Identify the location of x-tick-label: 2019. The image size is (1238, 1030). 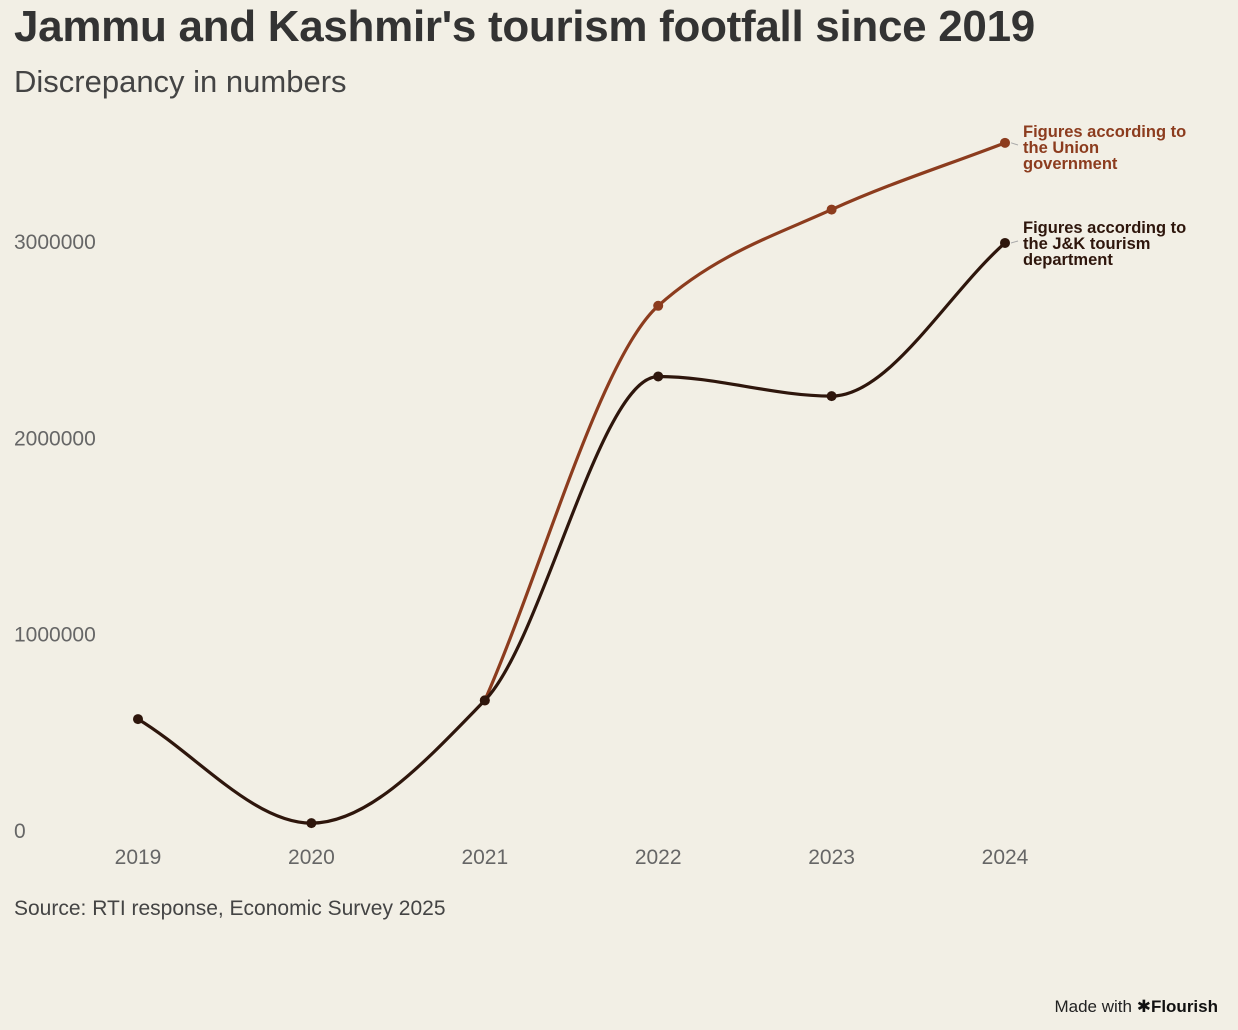
(138, 857).